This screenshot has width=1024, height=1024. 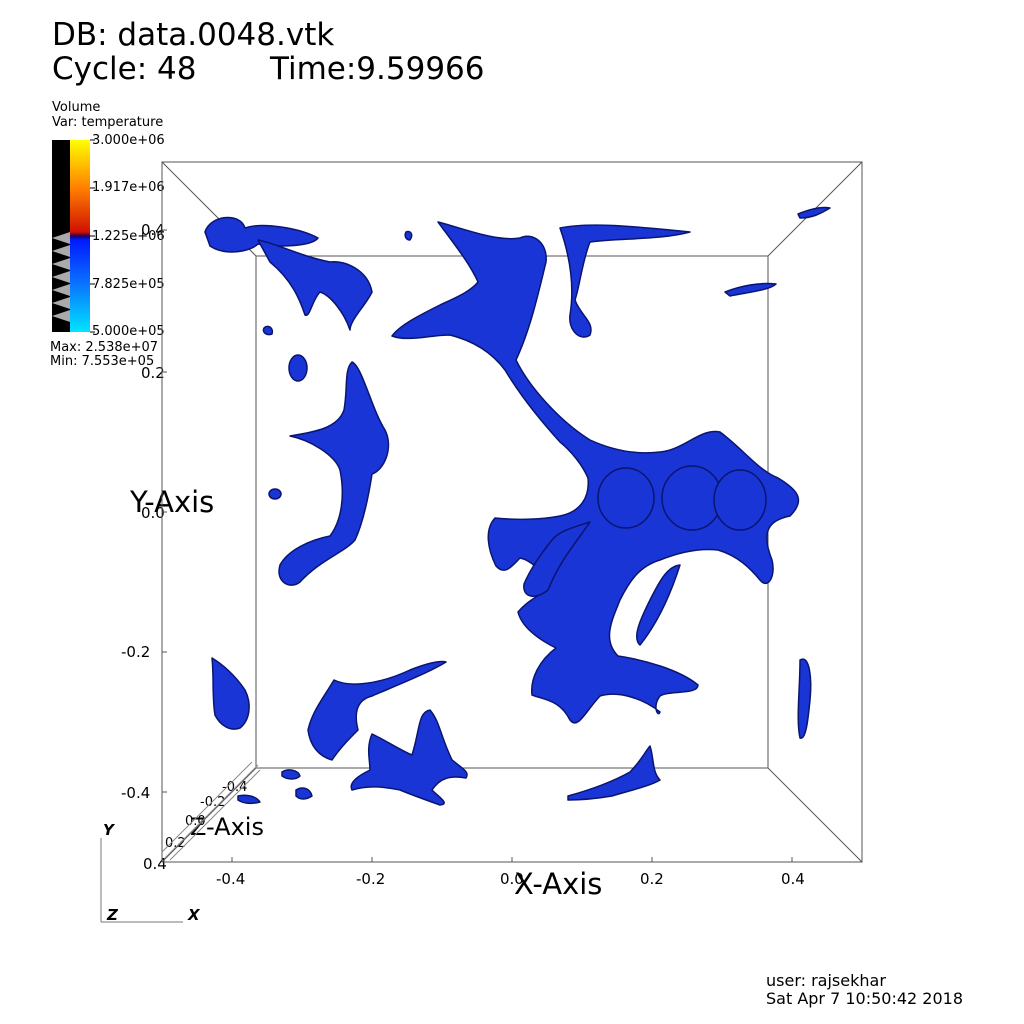 What do you see at coordinates (153, 513) in the screenshot?
I see `y-tick-label: 0.0` at bounding box center [153, 513].